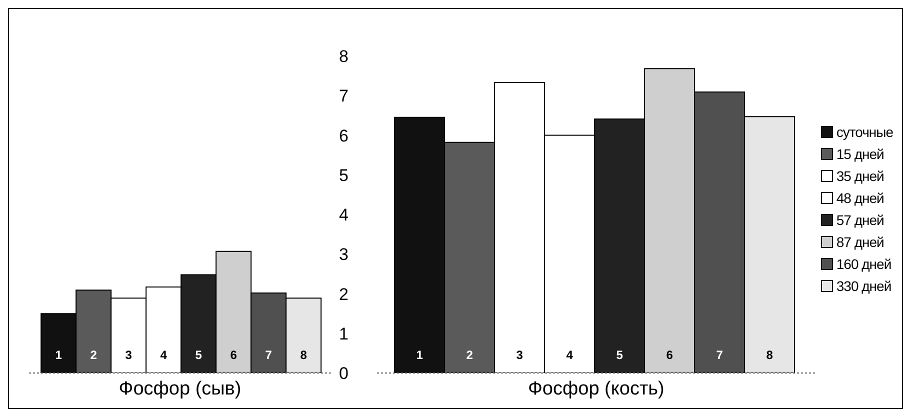  What do you see at coordinates (860, 154) in the screenshot?
I see `legend-label: 15 дней` at bounding box center [860, 154].